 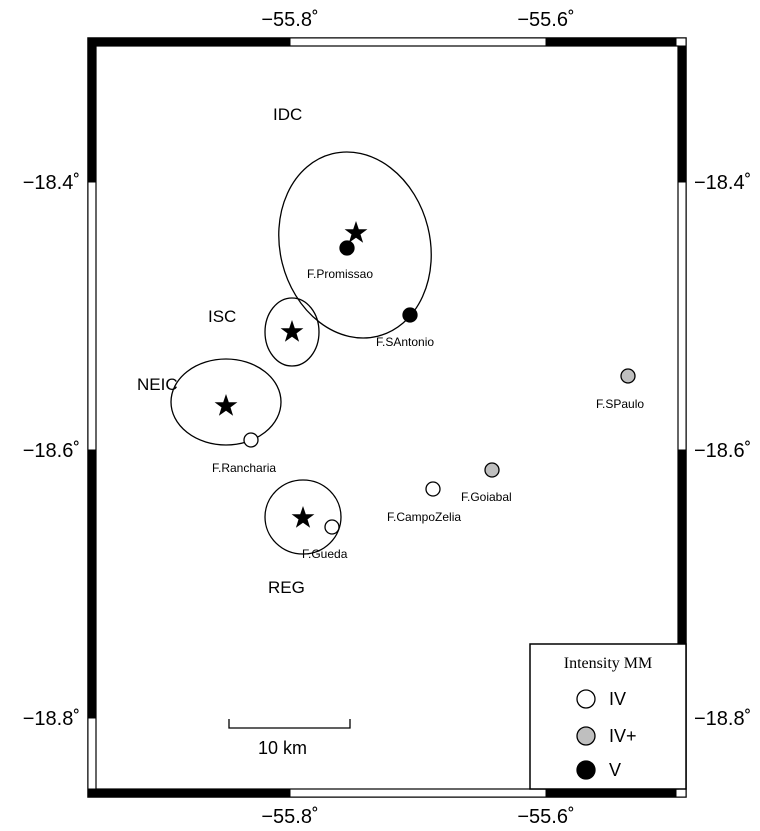 I want to click on ellipse-reg, so click(x=303, y=517).